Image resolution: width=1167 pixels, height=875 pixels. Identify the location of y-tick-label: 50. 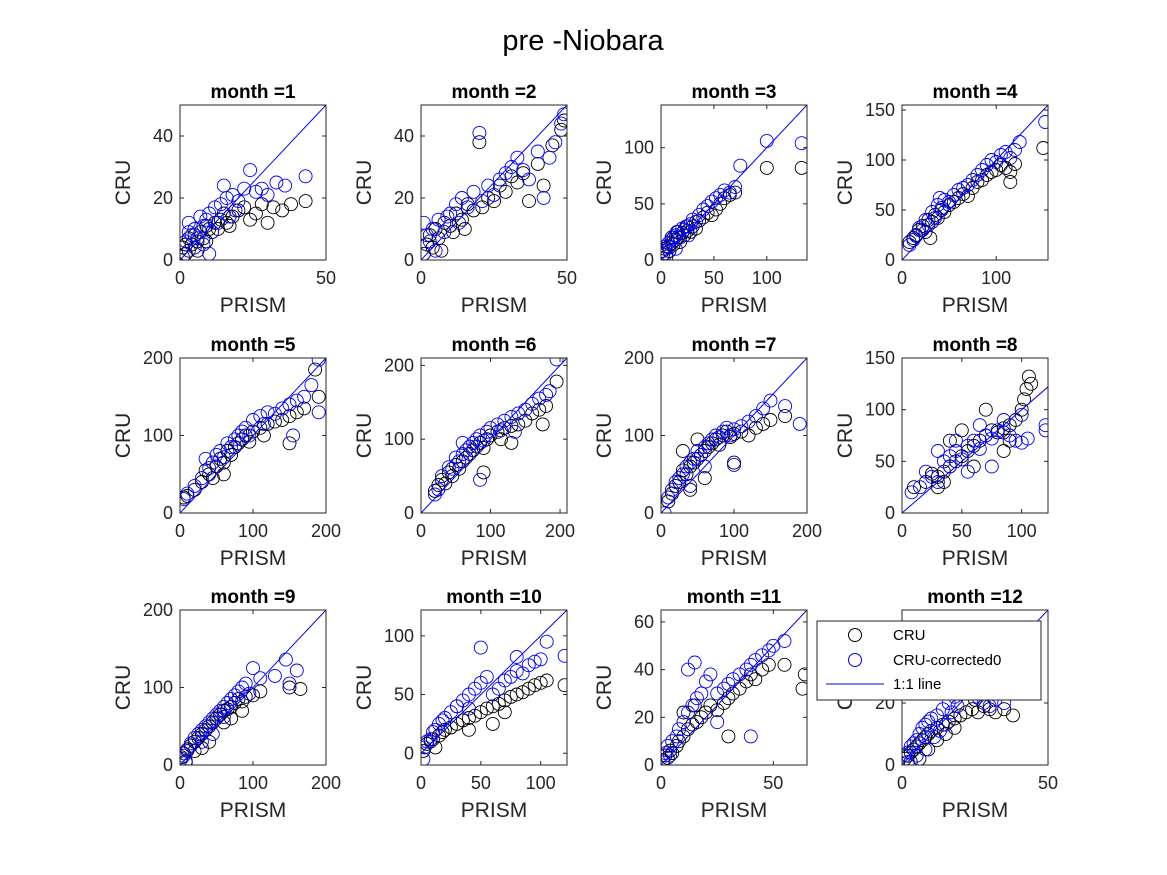
(404, 695).